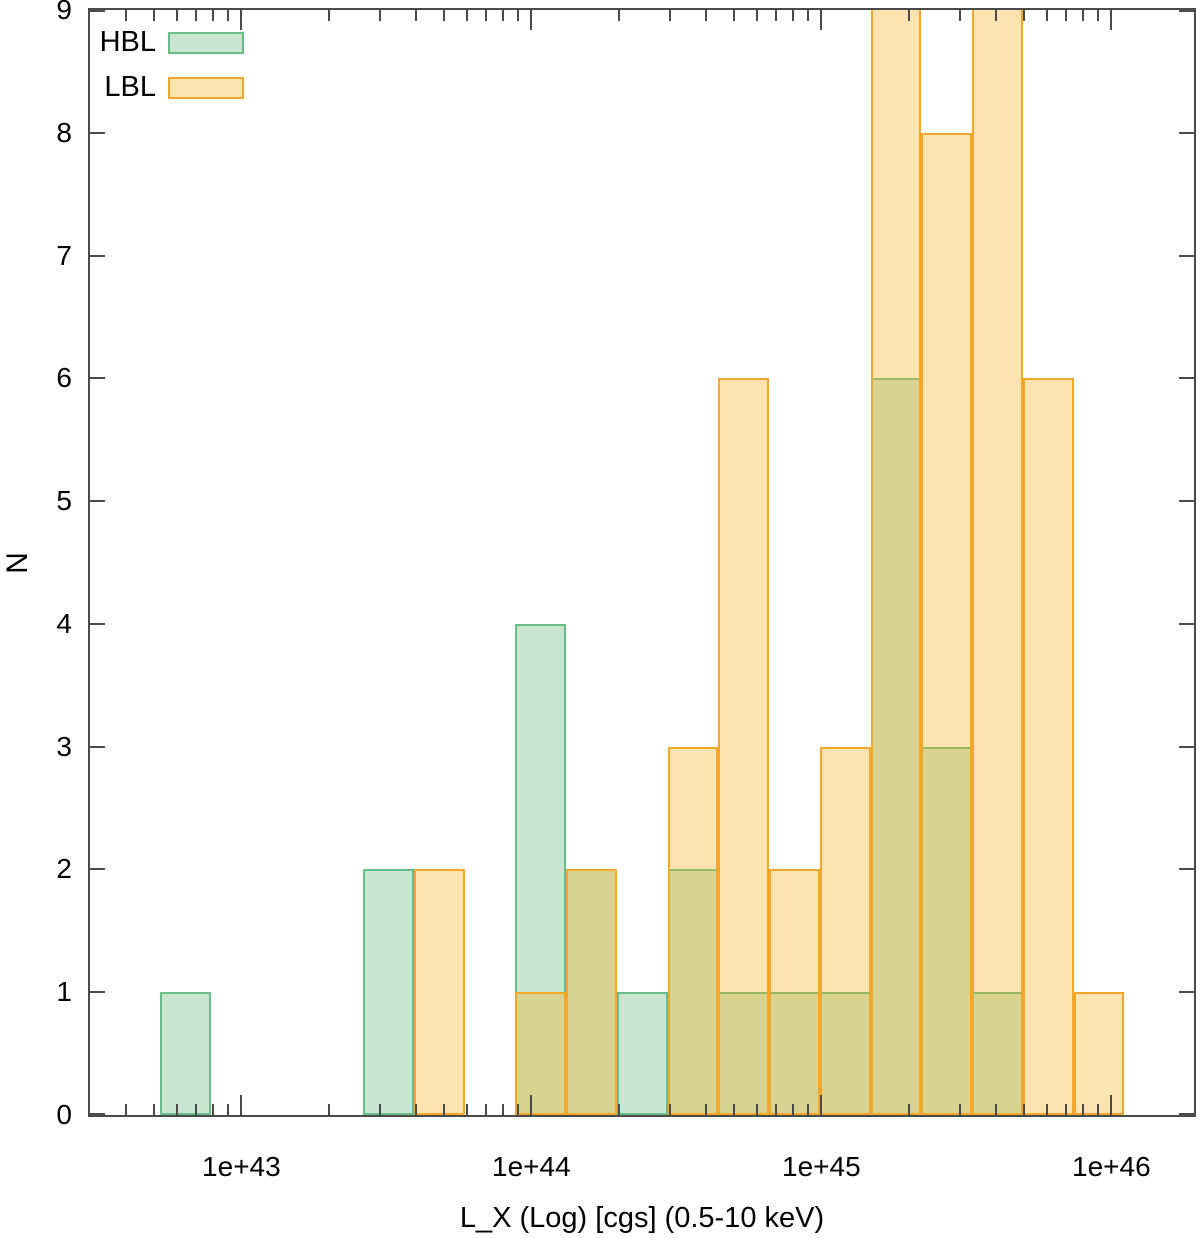  Describe the element at coordinates (130, 87) in the screenshot. I see `legend-label-lbl: LBL` at that location.